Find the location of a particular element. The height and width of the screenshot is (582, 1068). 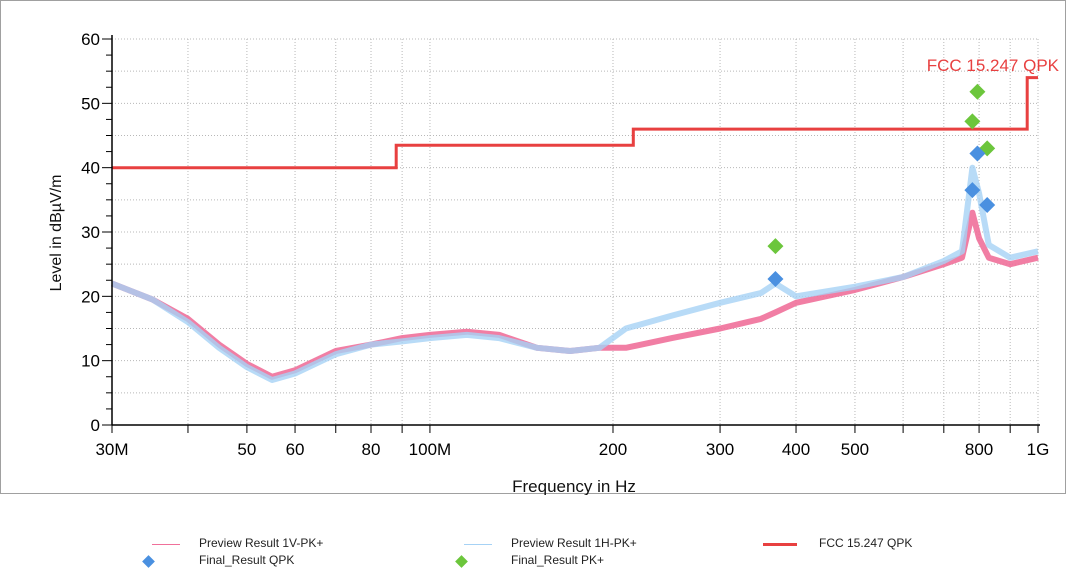

y-tick-label: 60 is located at coordinates (90, 39).